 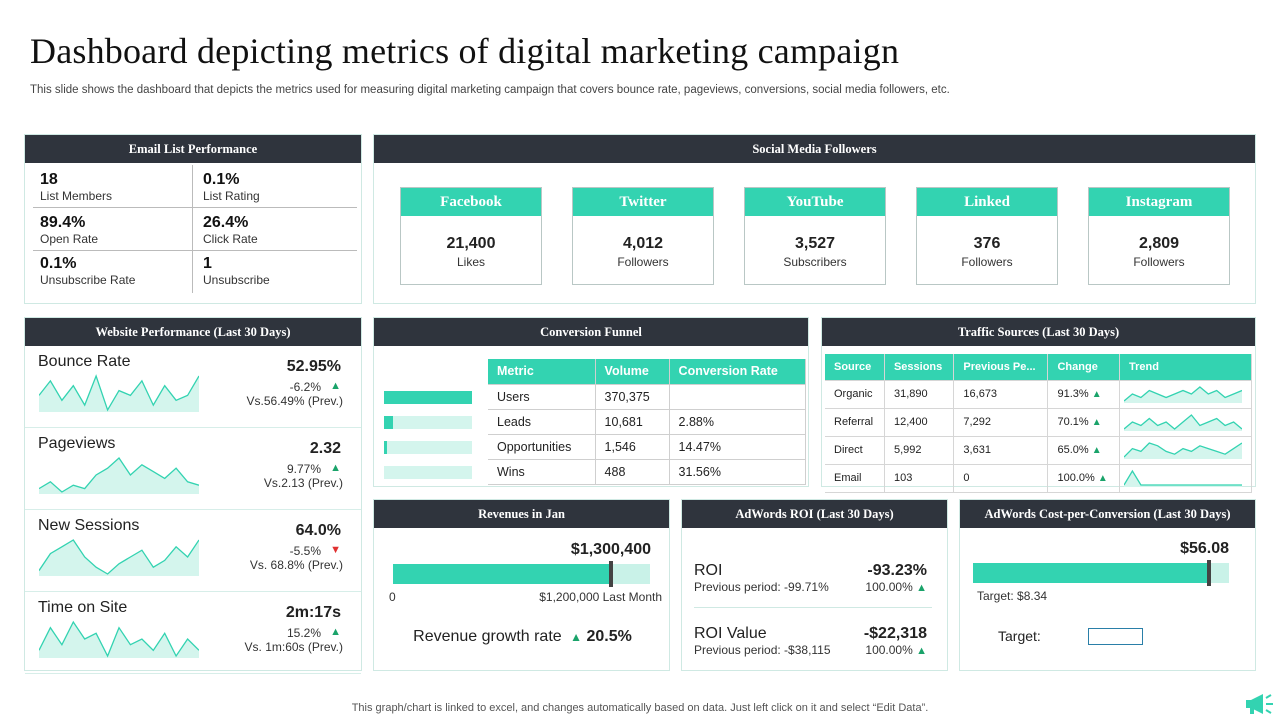 I want to click on website-performance-header: Website Performance (Last 30 Days), so click(x=193, y=332).